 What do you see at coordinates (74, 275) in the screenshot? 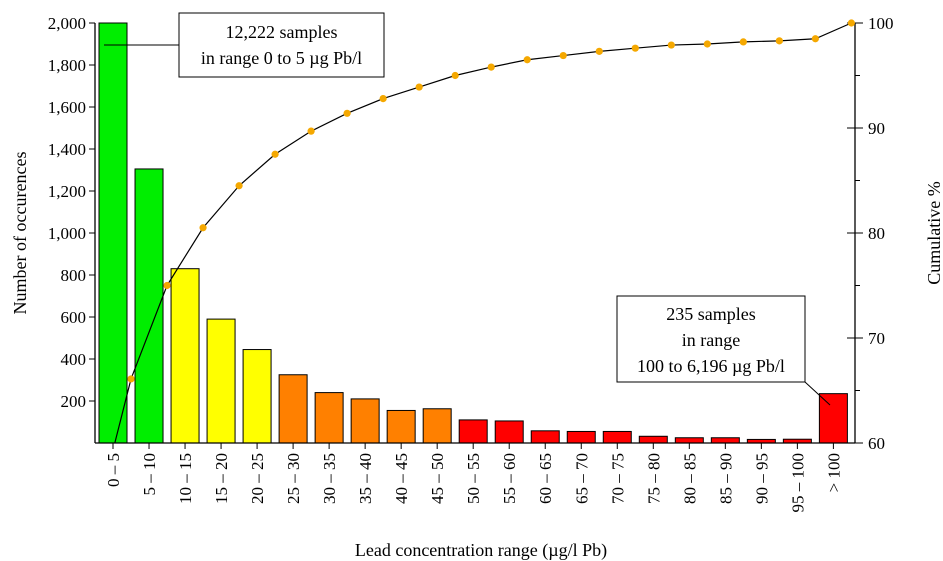
I see `y-tick-label: 800` at bounding box center [74, 275].